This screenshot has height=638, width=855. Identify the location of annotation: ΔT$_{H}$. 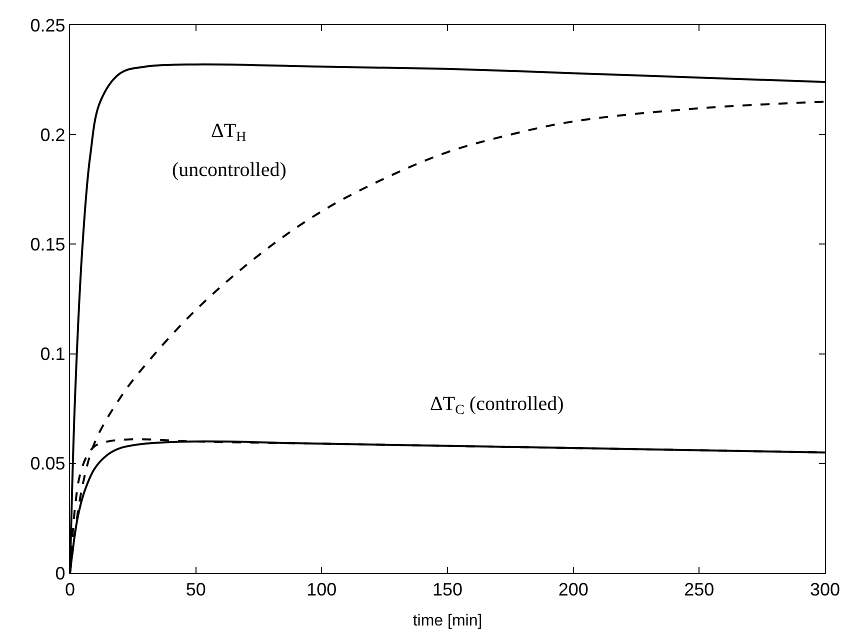
(228, 133).